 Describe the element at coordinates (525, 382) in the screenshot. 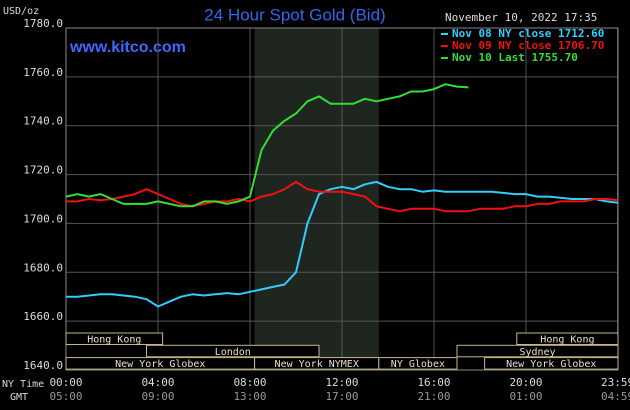

I see `x-tick-label: 20:00` at that location.